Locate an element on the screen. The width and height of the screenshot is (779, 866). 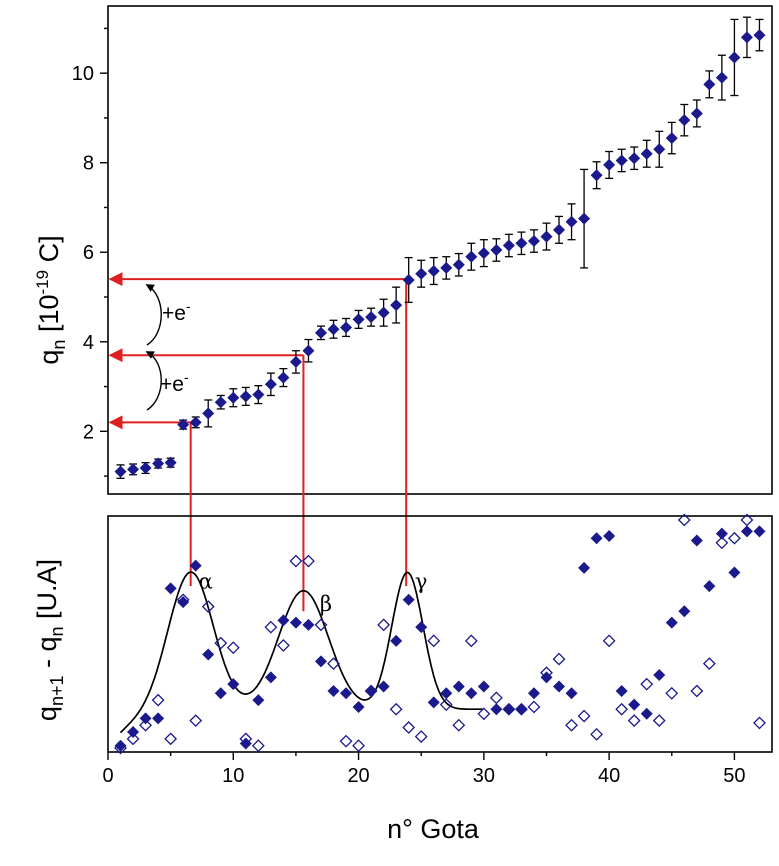
top-y-tick-label: 8 is located at coordinates (88, 164).